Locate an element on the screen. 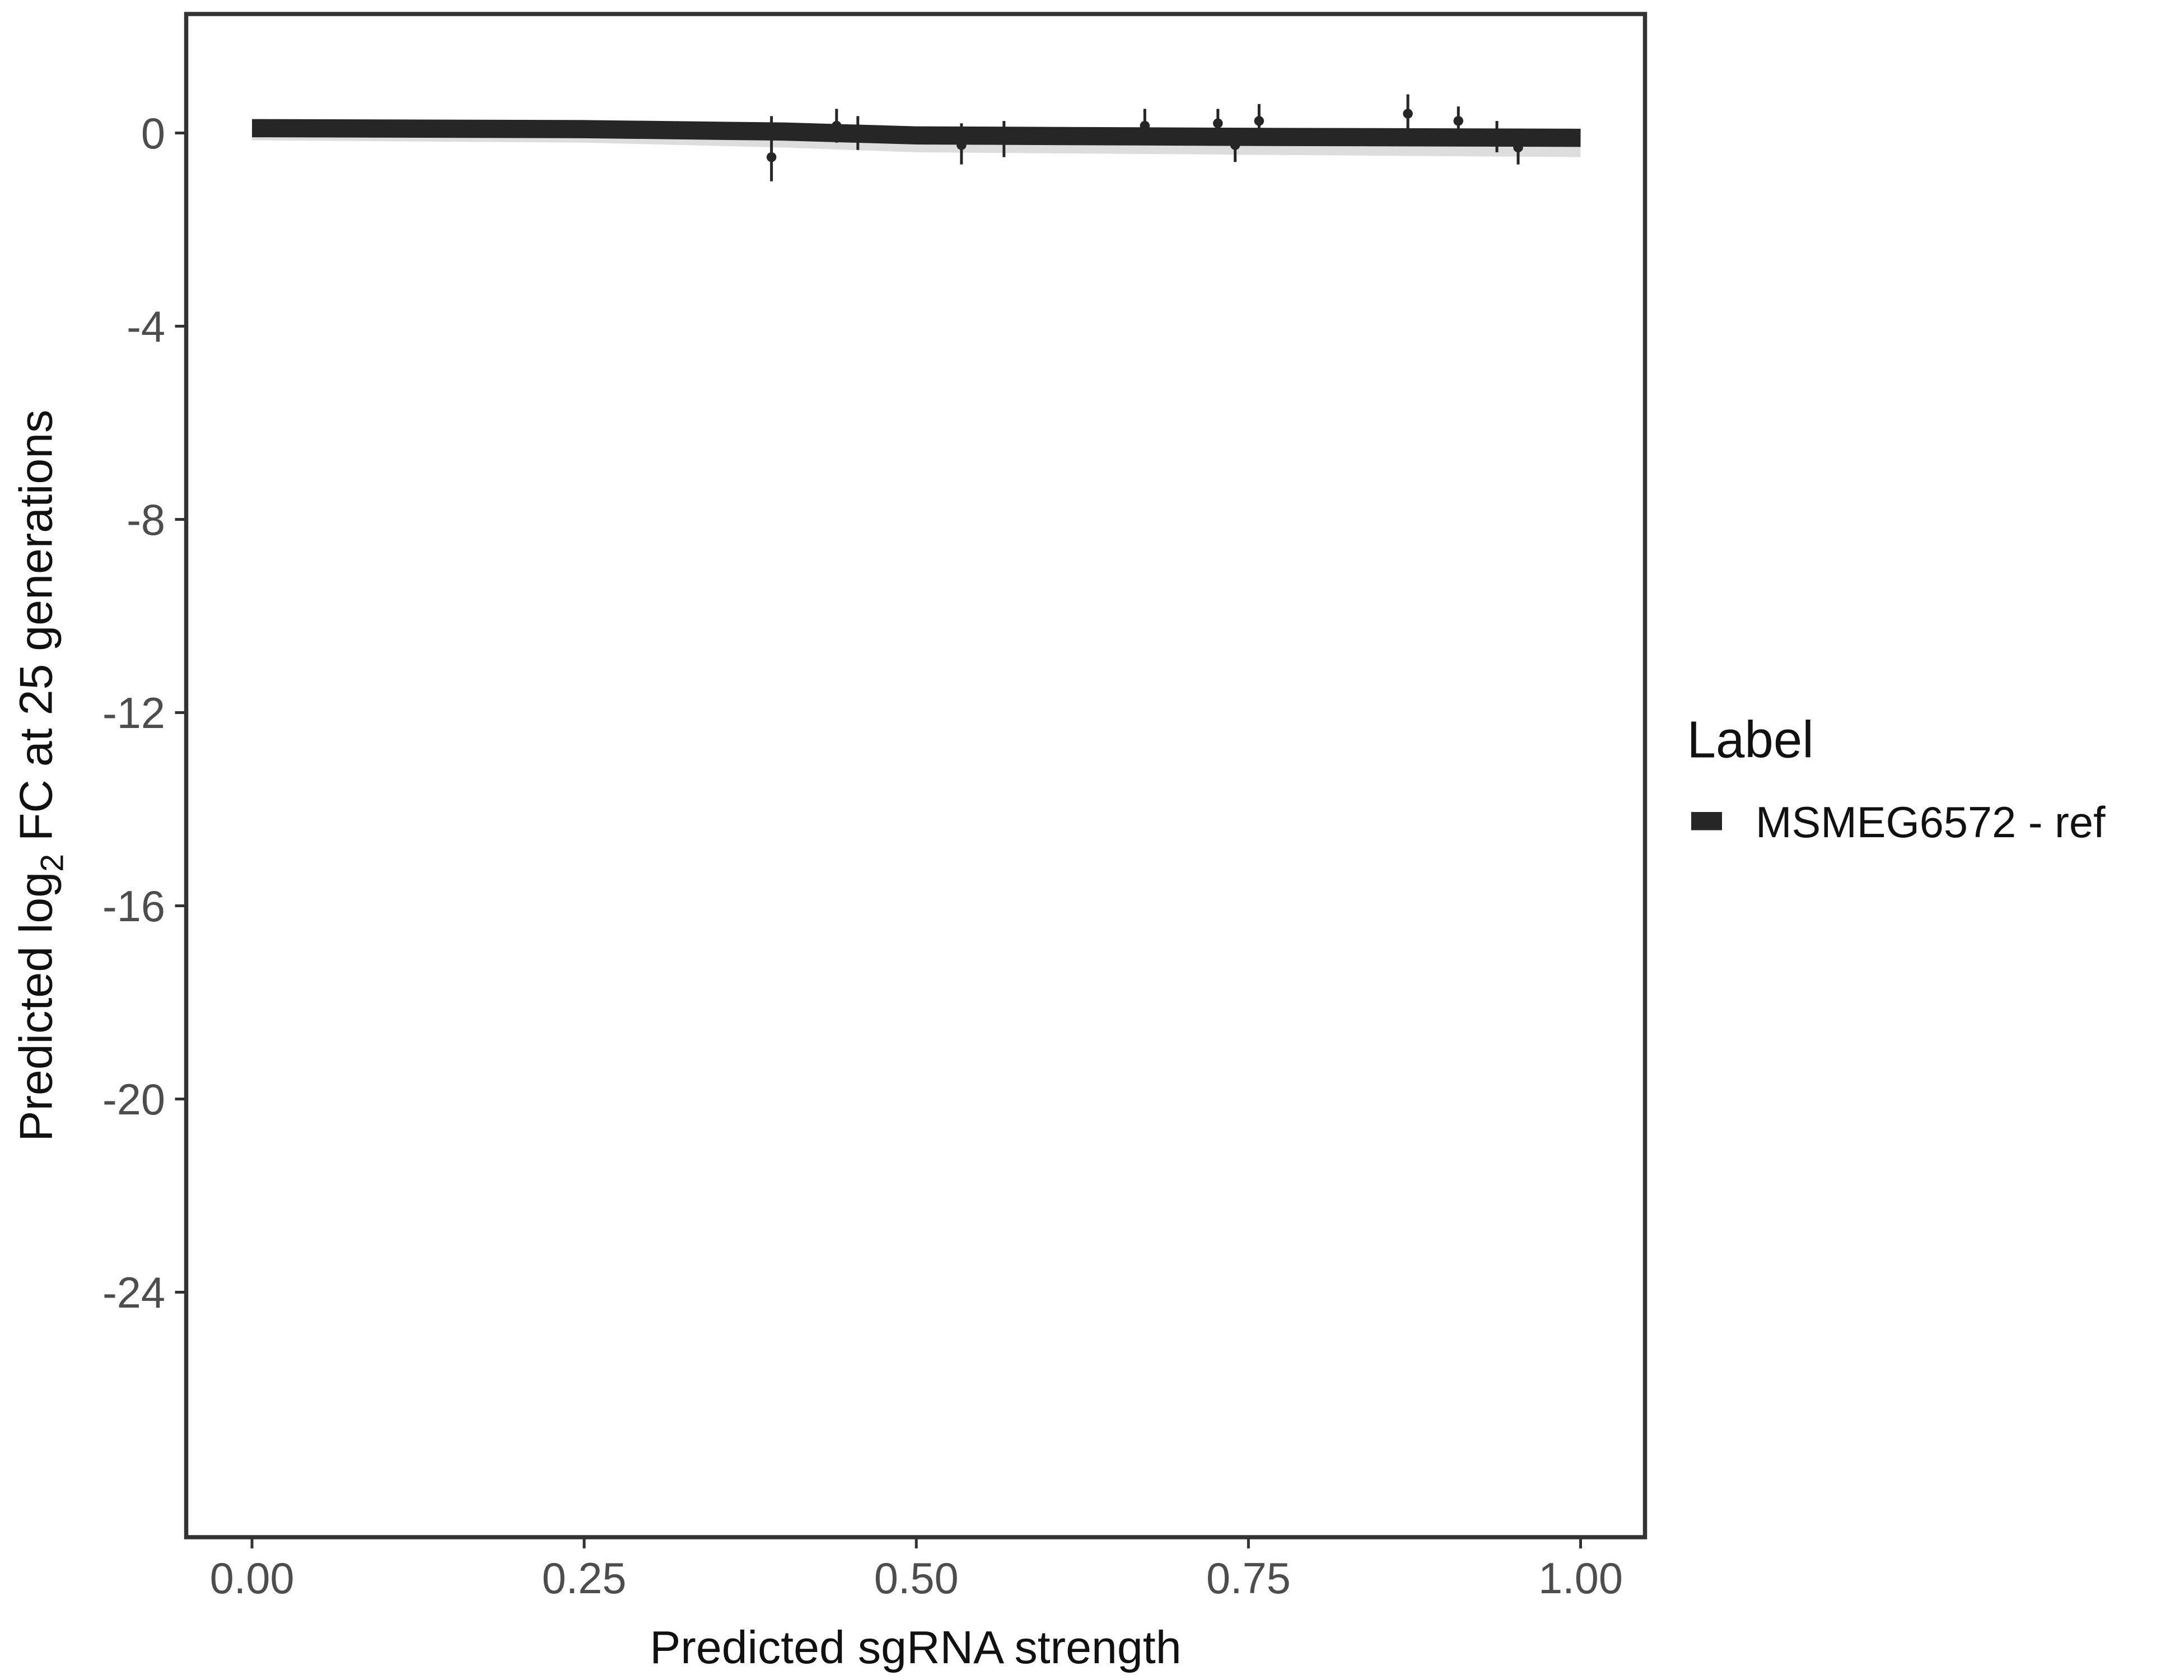 The height and width of the screenshot is (1680, 2184). y-tick-label: -16 is located at coordinates (134, 907).